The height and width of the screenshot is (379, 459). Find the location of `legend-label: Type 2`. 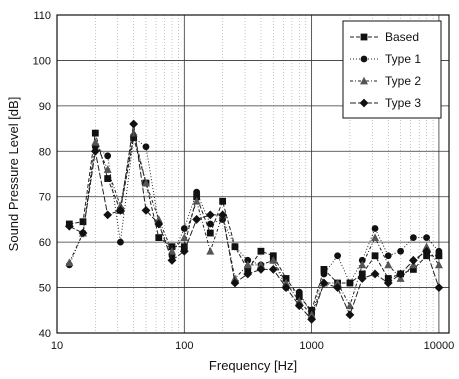

legend-label: Type 2 is located at coordinates (403, 81).